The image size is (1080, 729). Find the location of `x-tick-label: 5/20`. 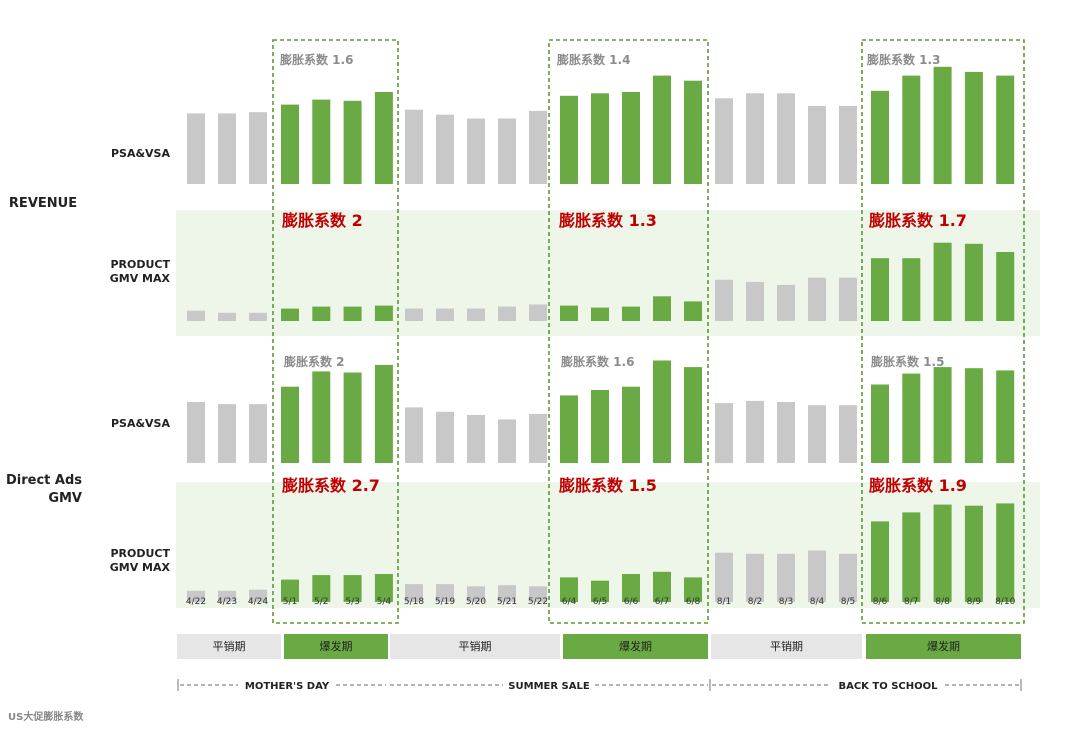

x-tick-label: 5/20 is located at coordinates (476, 602).